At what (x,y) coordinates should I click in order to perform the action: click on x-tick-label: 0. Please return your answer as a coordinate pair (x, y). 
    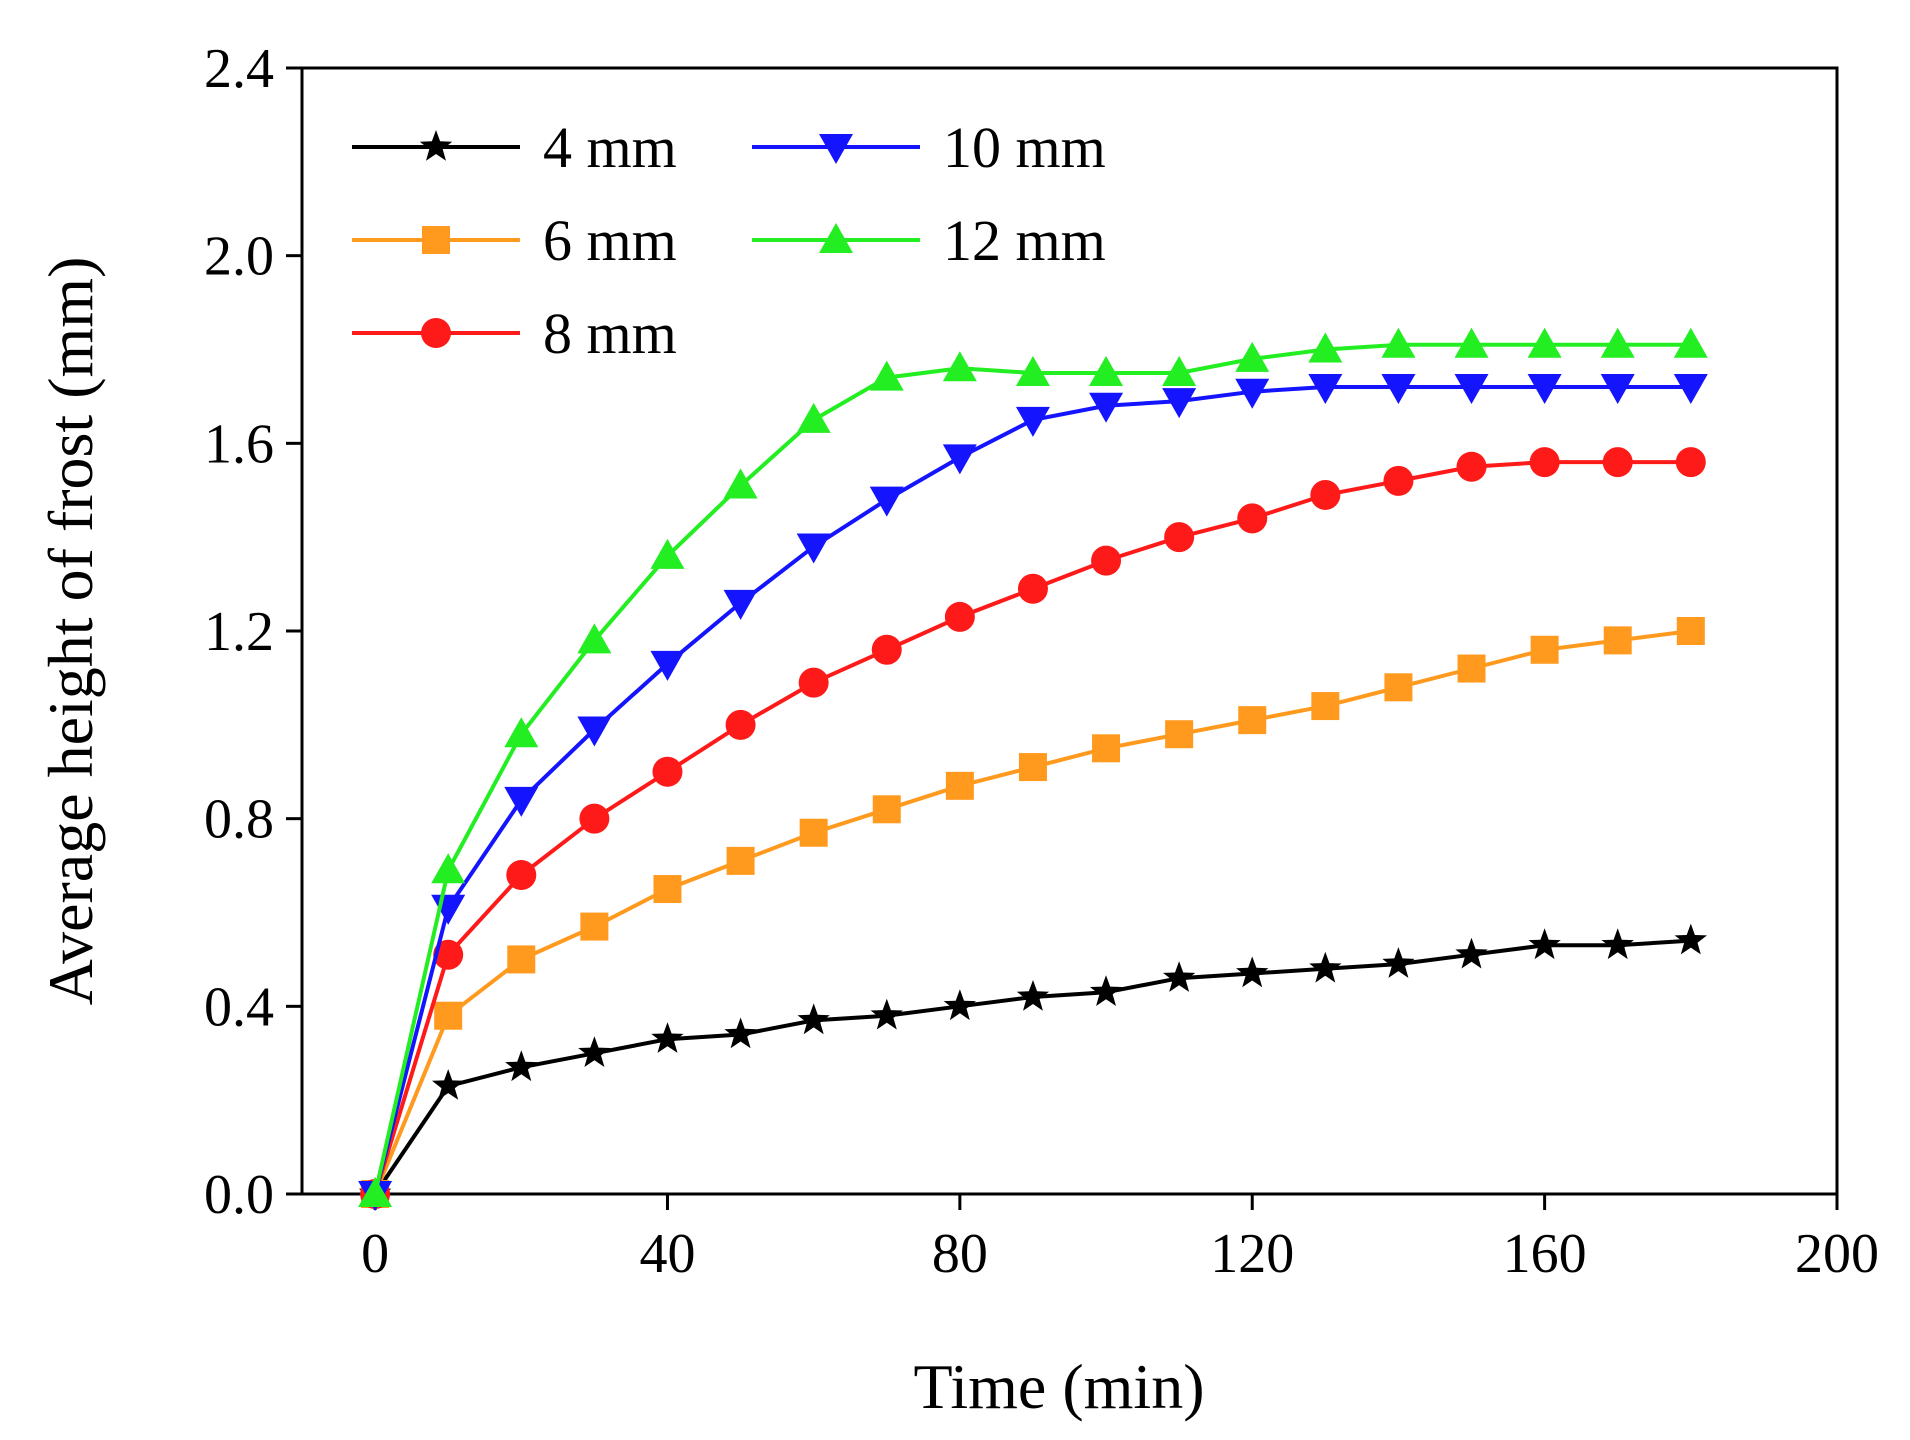
    Looking at the image, I should click on (375, 1254).